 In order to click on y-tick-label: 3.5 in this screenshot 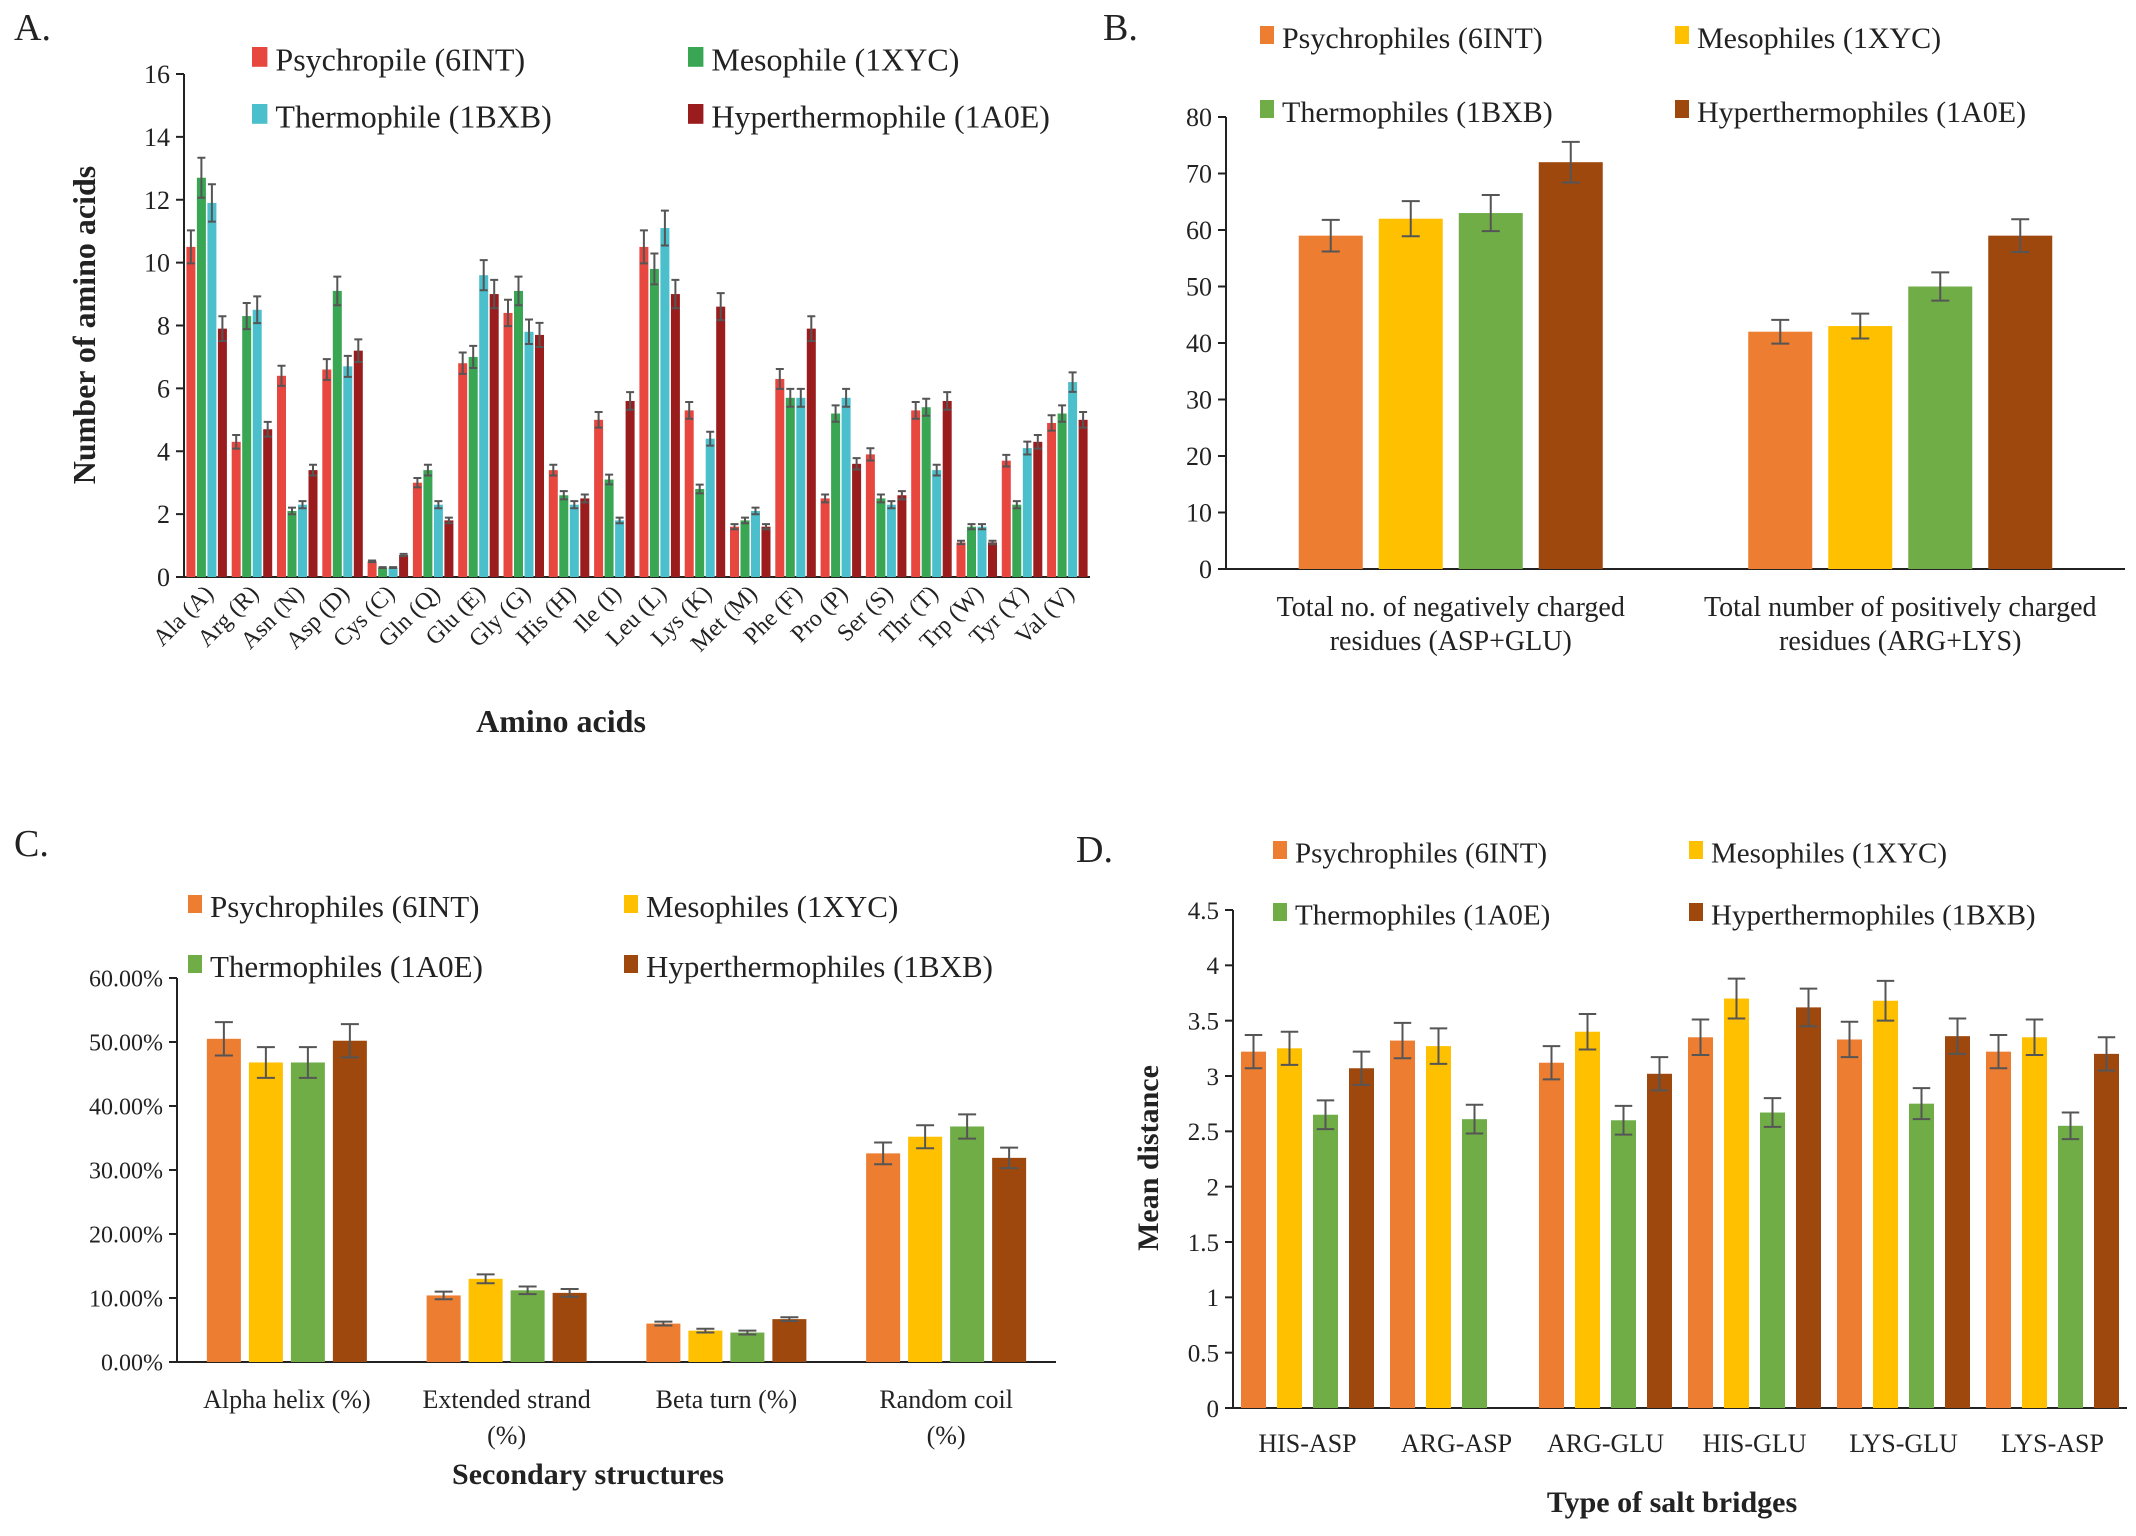, I will do `click(1203, 1021)`.